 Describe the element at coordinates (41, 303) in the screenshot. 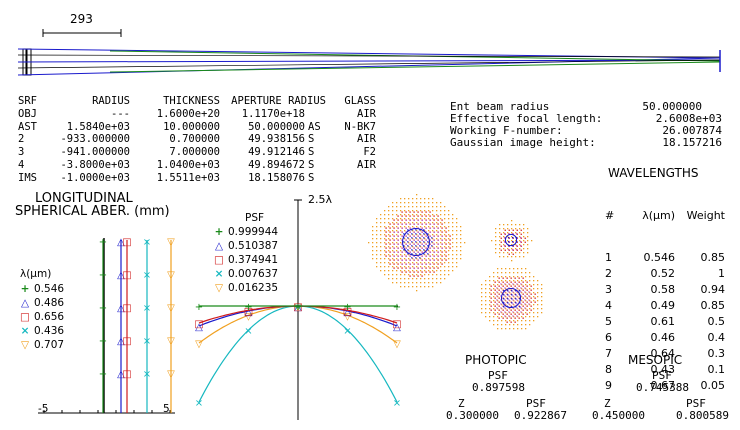

I see `lsa-legend-item: △ 0.486` at that location.